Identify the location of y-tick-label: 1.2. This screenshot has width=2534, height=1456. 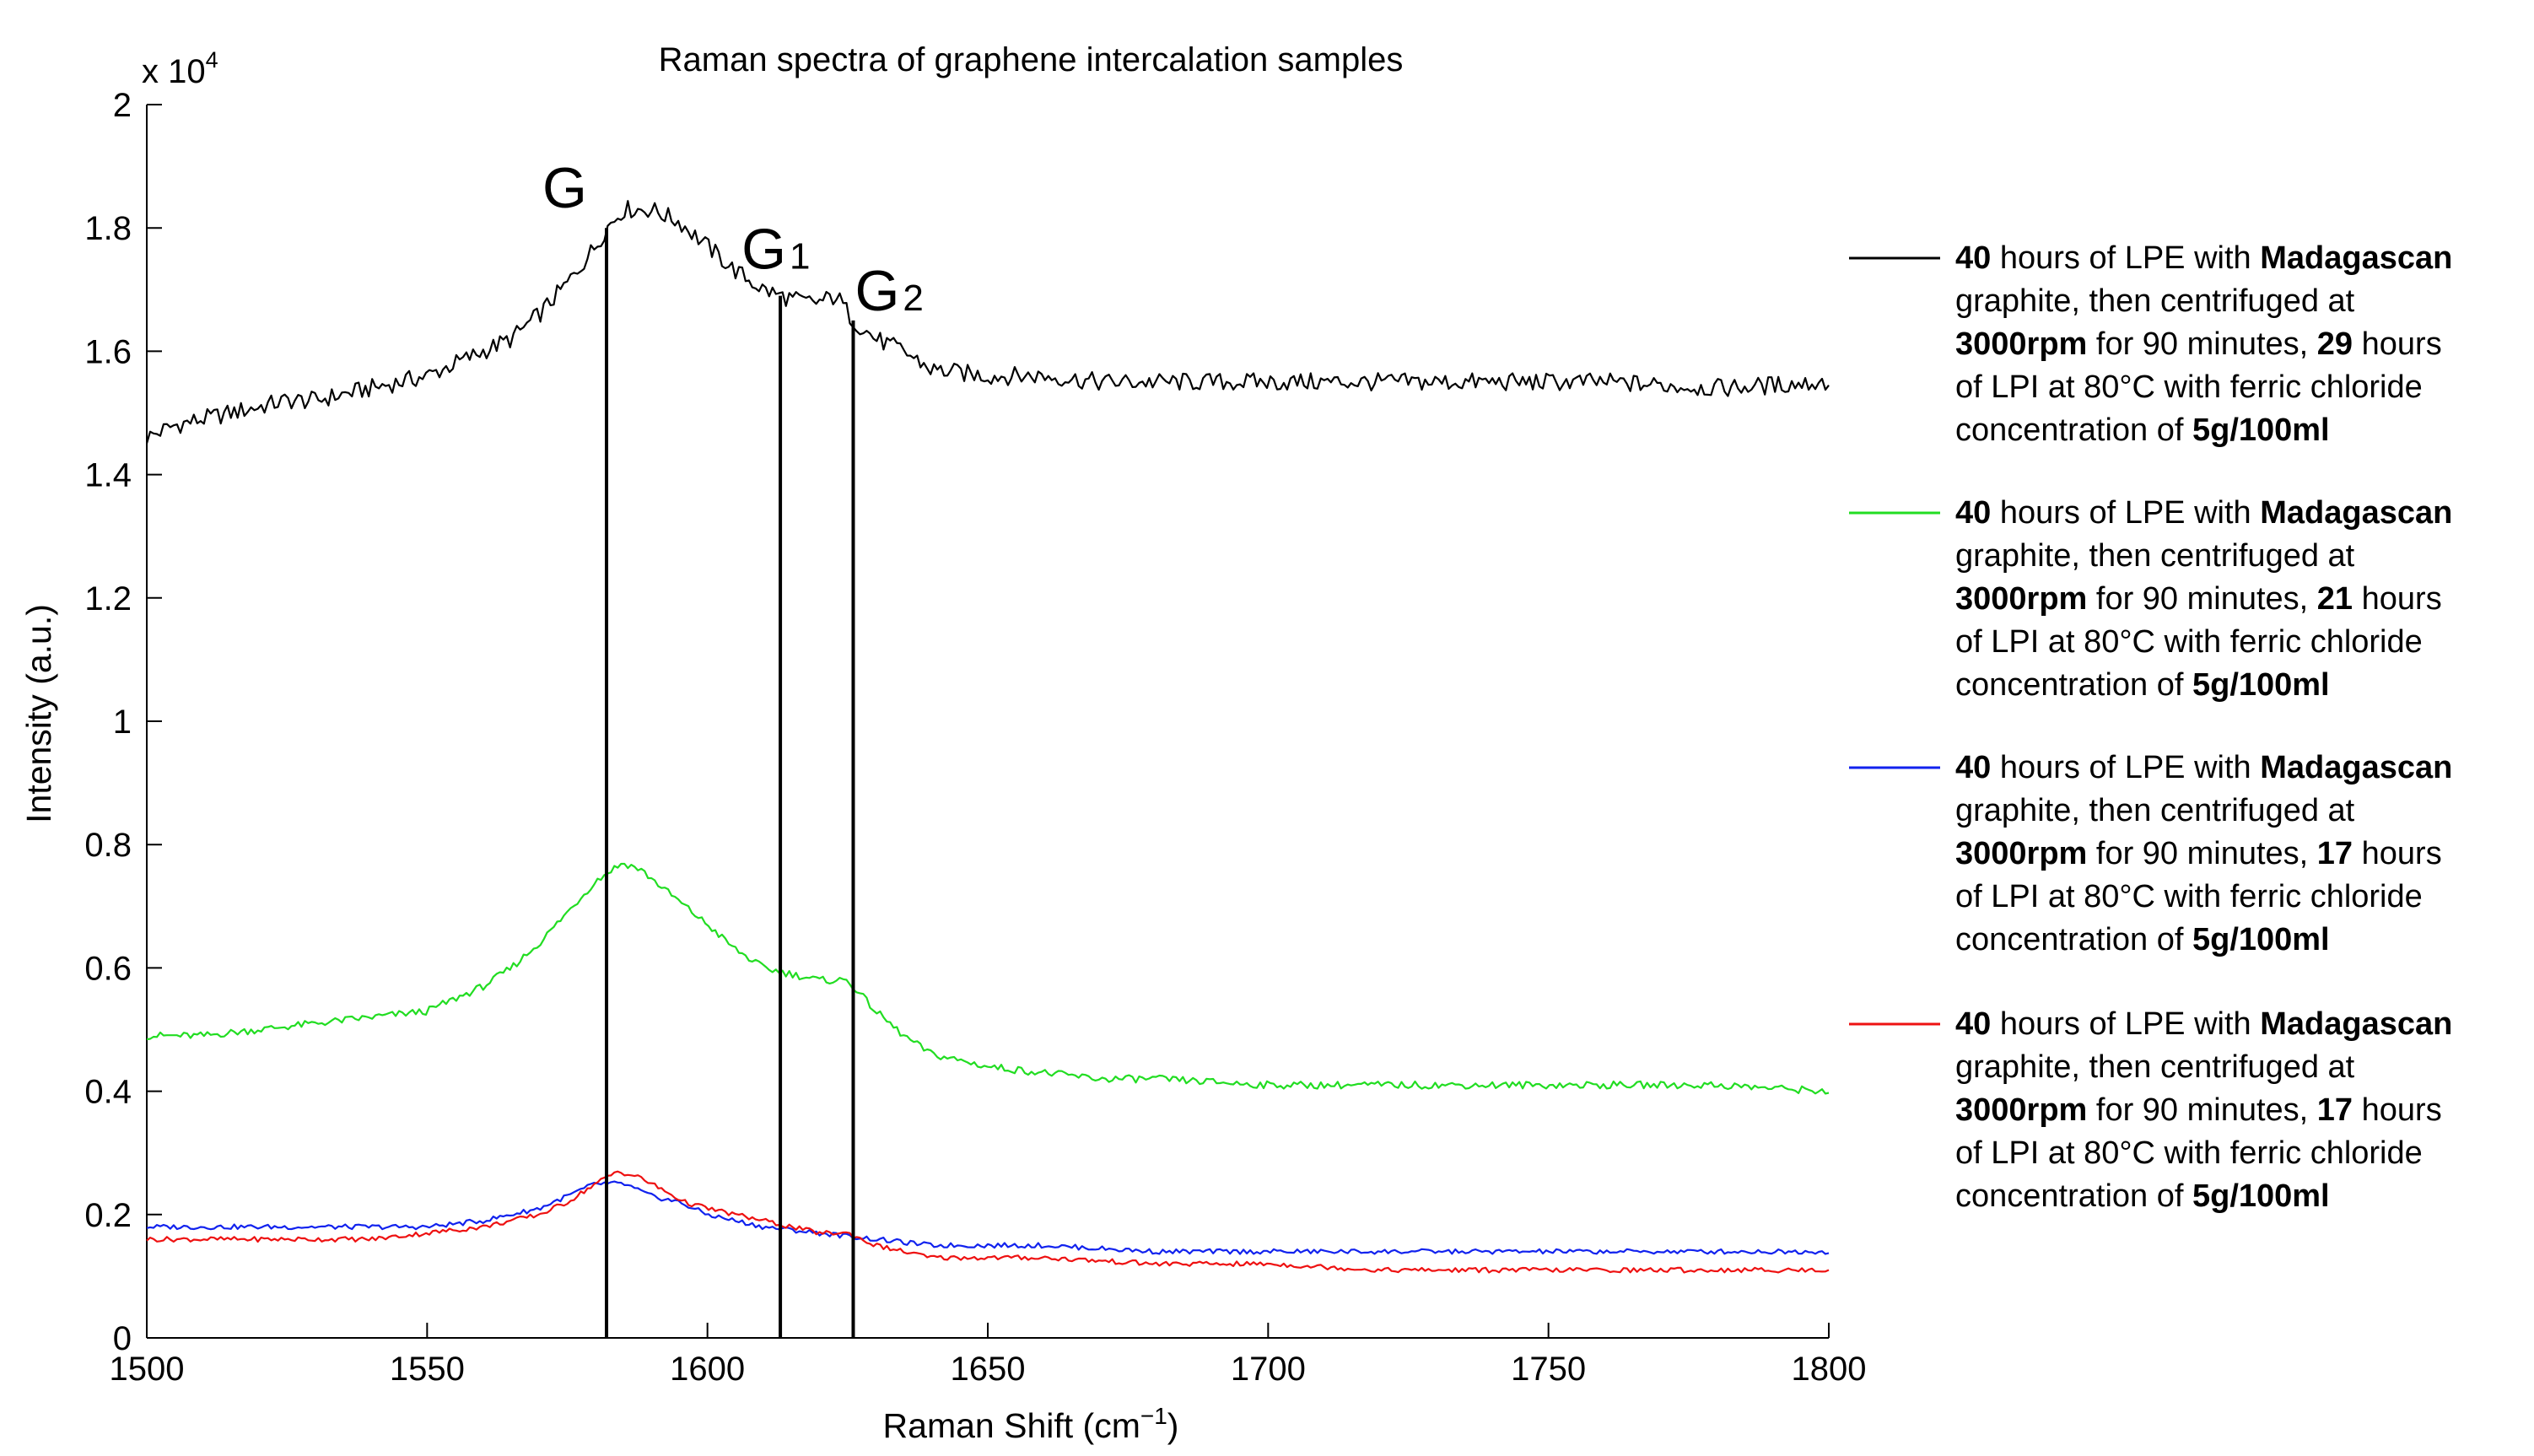
(108, 598).